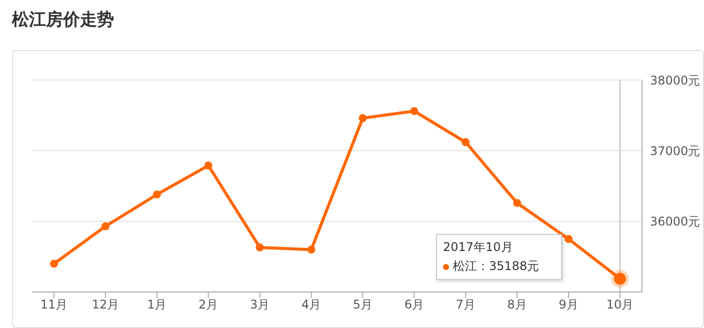 This screenshot has width=704, height=328. I want to click on x-tick-label: 7月, so click(466, 305).